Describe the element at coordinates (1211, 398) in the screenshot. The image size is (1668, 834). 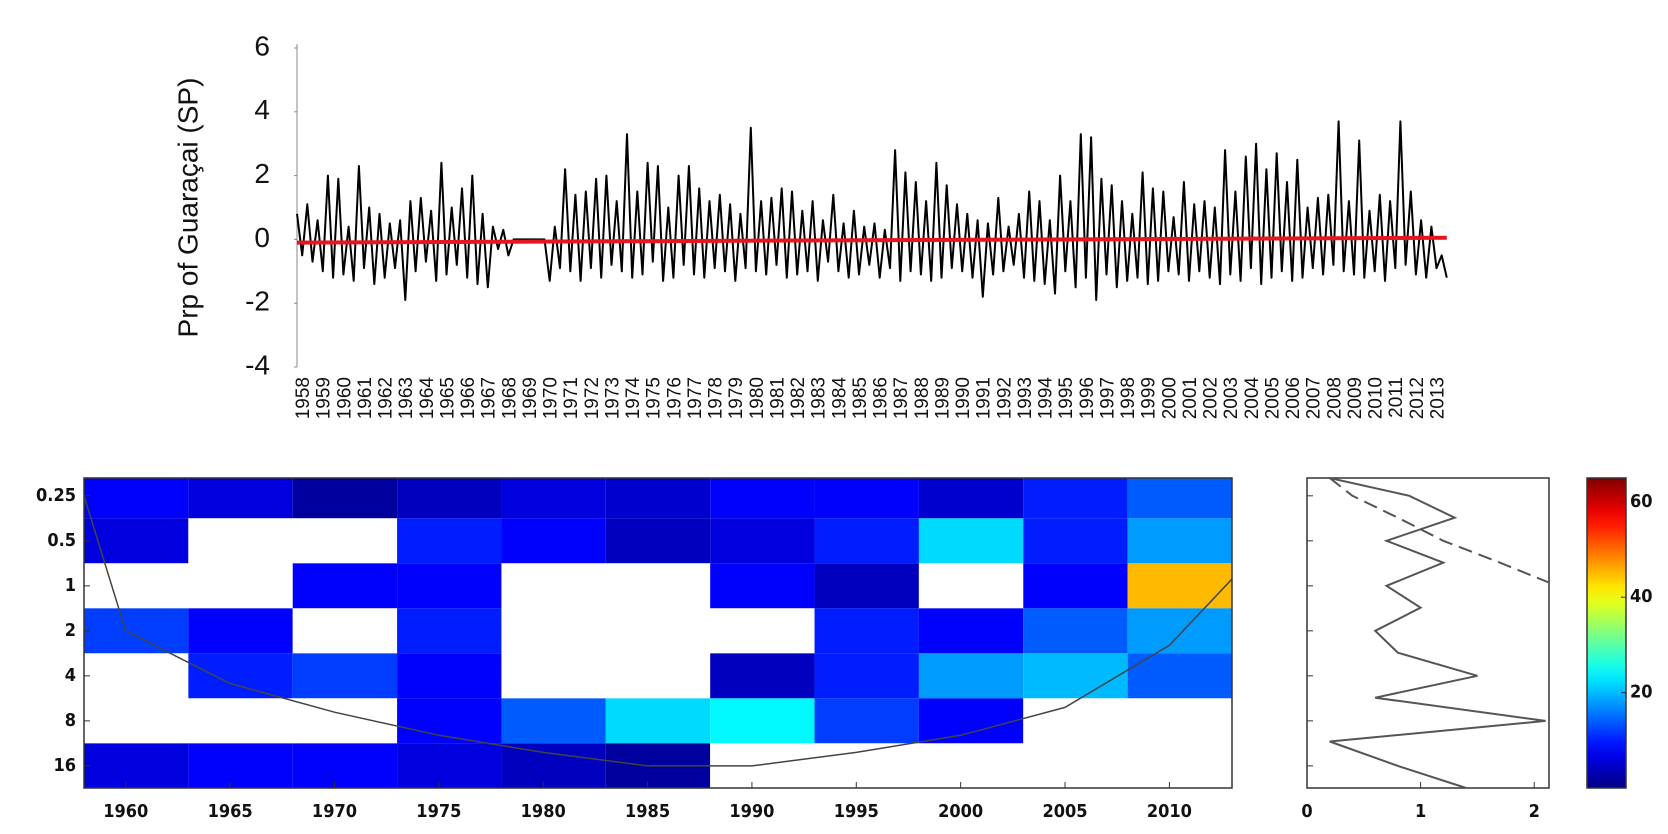
I see `x-tick-label: 2002` at that location.